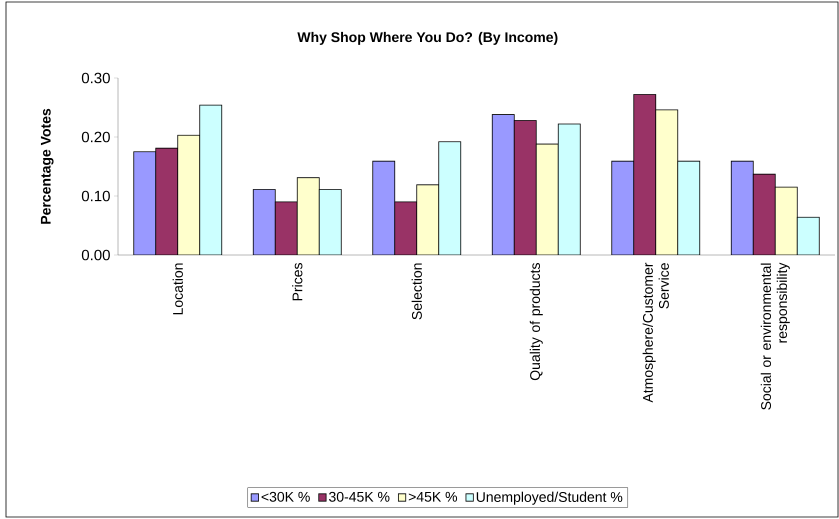  Describe the element at coordinates (177, 288) in the screenshot. I see `x-tick-label: Location` at that location.